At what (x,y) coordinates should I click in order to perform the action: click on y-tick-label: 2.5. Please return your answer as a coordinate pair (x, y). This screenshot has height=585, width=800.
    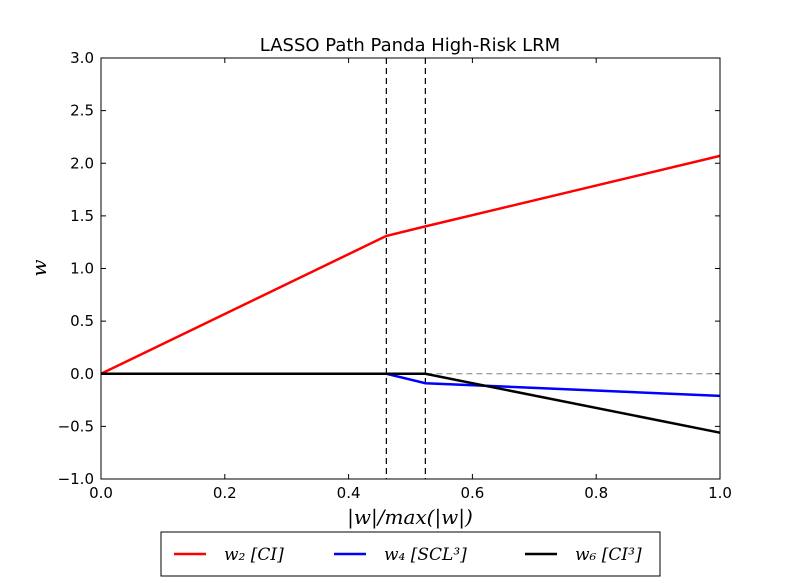
    Looking at the image, I should click on (82, 111).